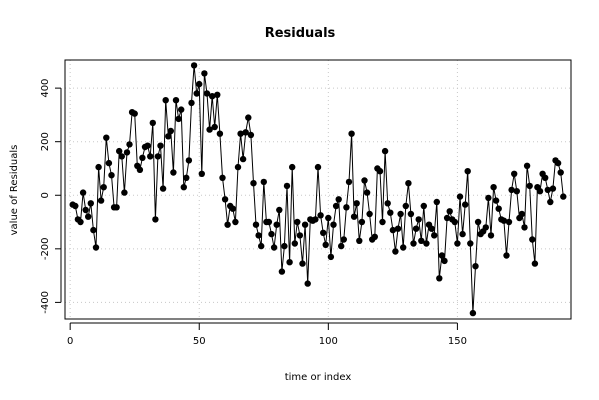 This screenshot has width=599, height=400. I want to click on y-axis: -400 -200 0 200 400, so click(51, 196).